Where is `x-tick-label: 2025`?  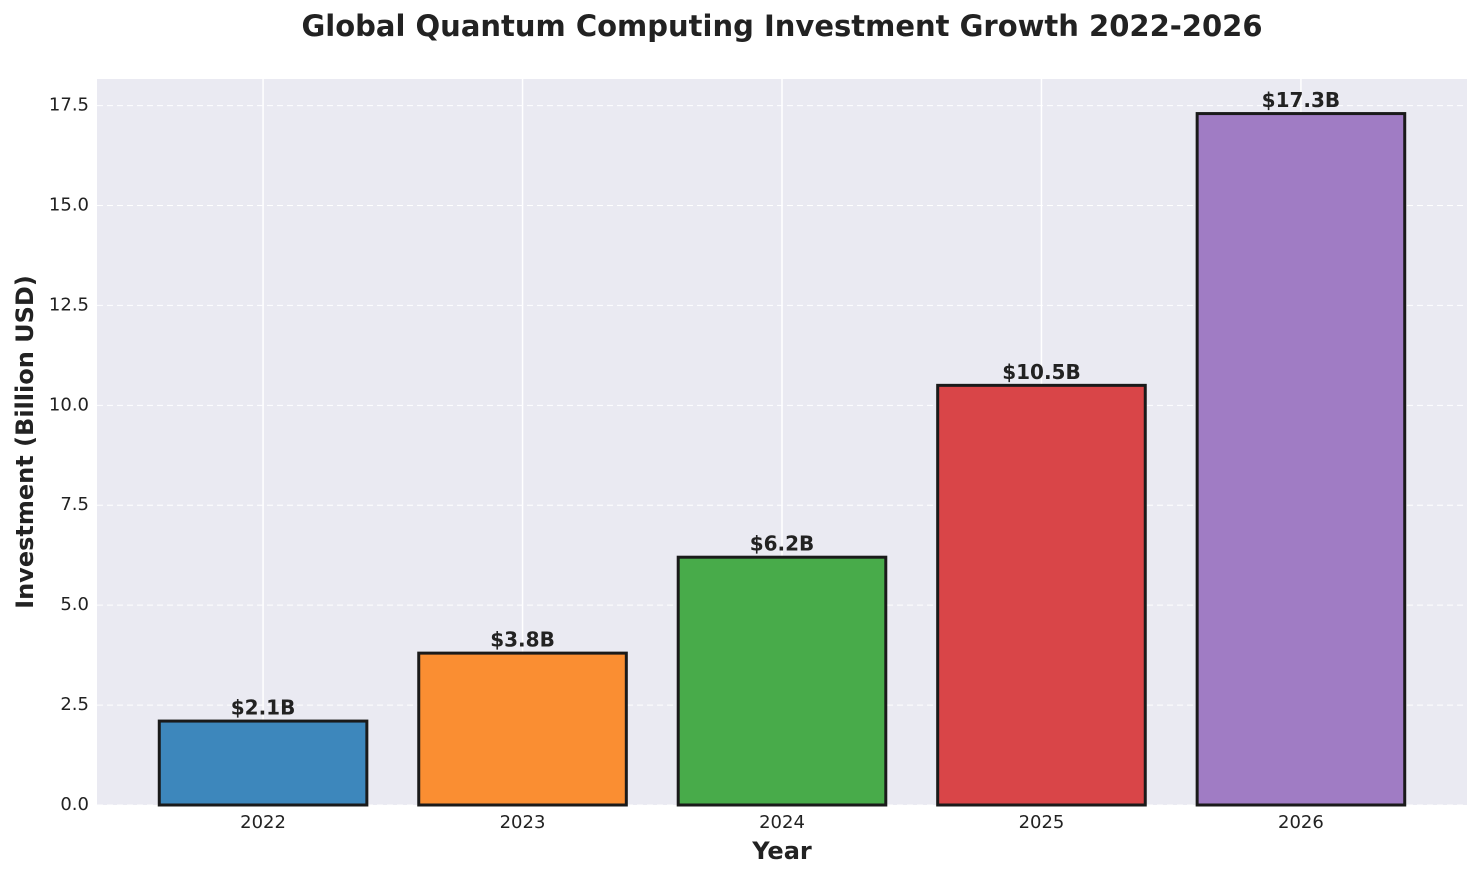
x-tick-label: 2025 is located at coordinates (1042, 822).